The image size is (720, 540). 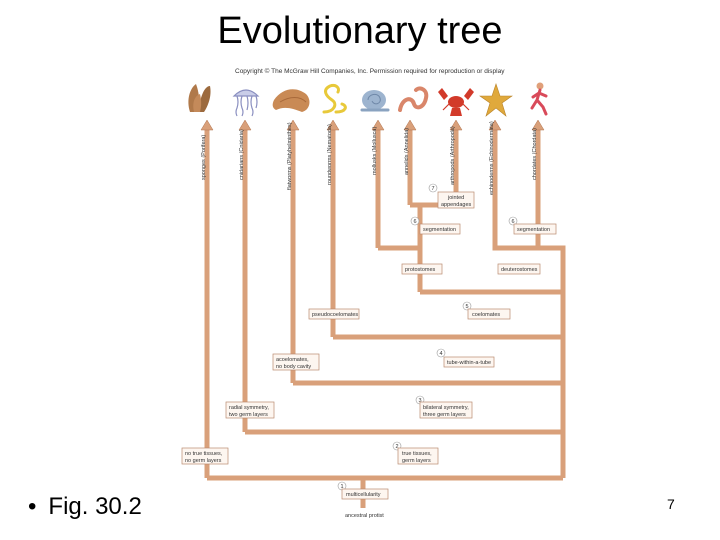 I want to click on figure-caption-text: Fig. 30.2, so click(x=95, y=506).